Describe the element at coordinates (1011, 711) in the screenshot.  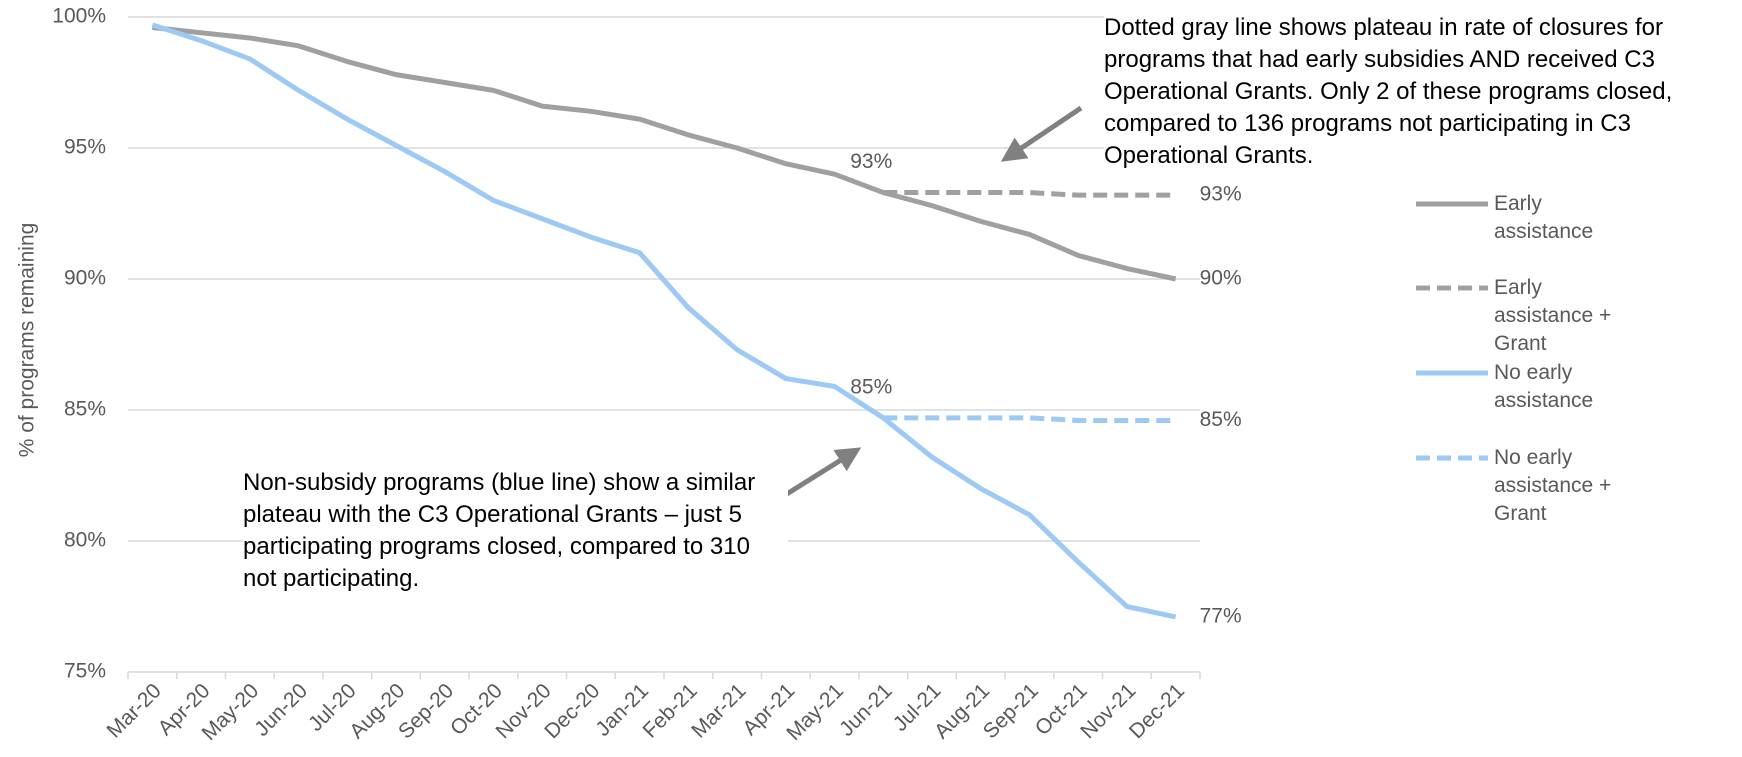
I see `x-tick-label: Sep-21` at that location.